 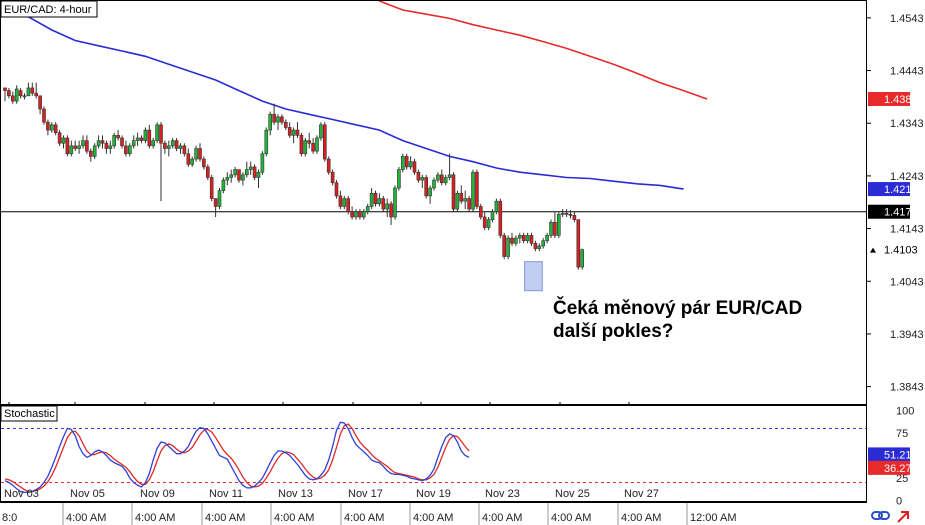 What do you see at coordinates (433, 494) in the screenshot?
I see `date-label: Nov 19` at bounding box center [433, 494].